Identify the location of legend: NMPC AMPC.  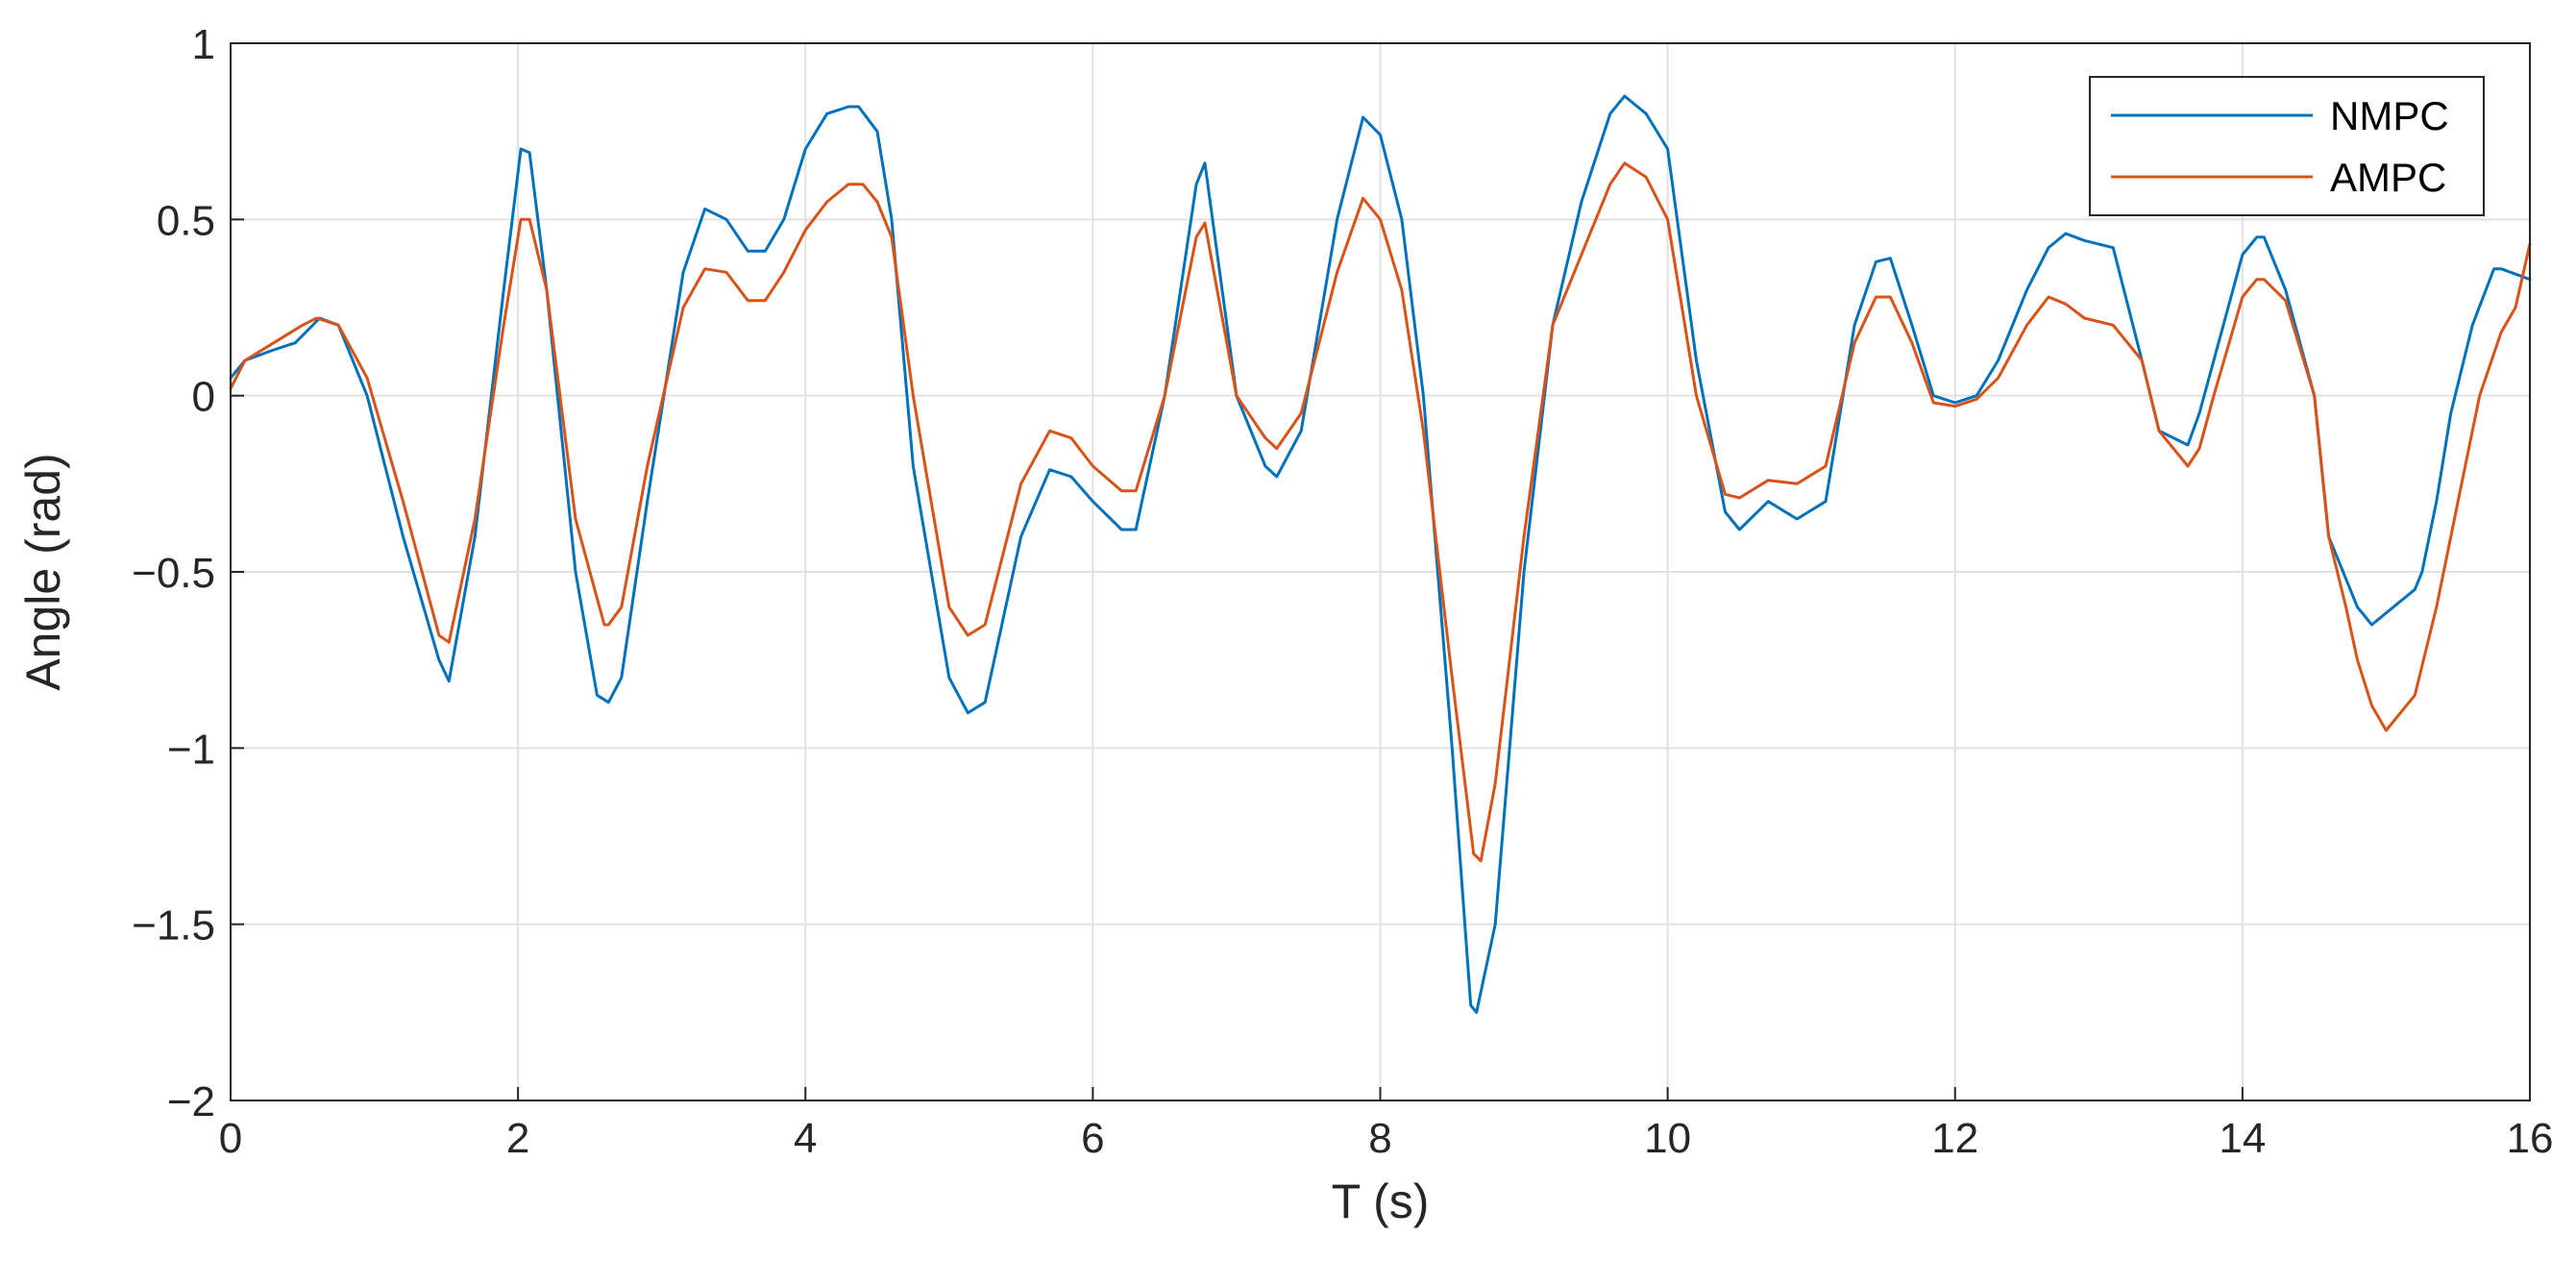
(2287, 146).